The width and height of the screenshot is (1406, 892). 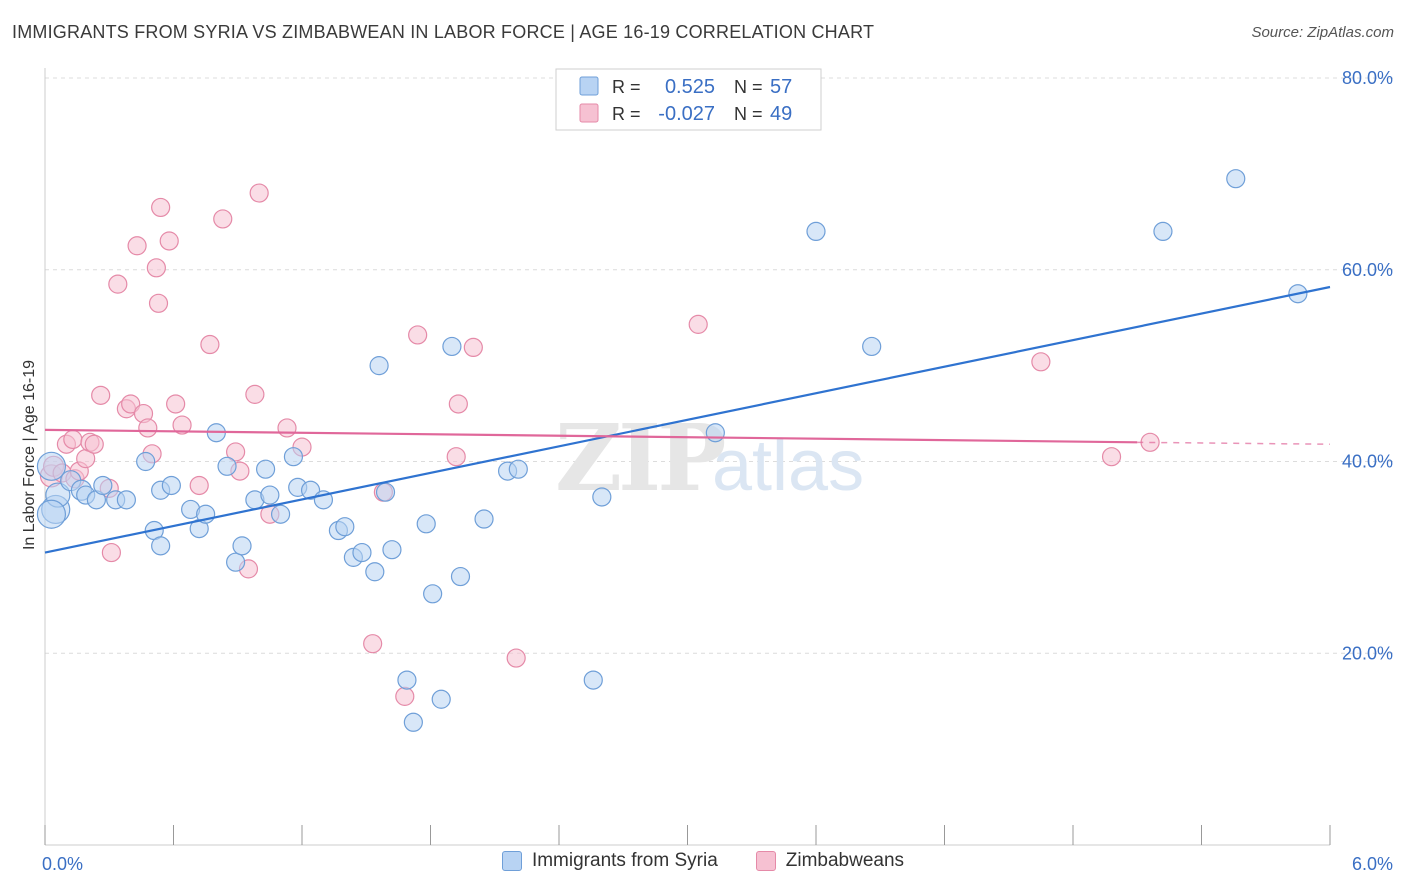 I want to click on legend-bottom-swatch-zimbabweans, so click(x=765, y=861).